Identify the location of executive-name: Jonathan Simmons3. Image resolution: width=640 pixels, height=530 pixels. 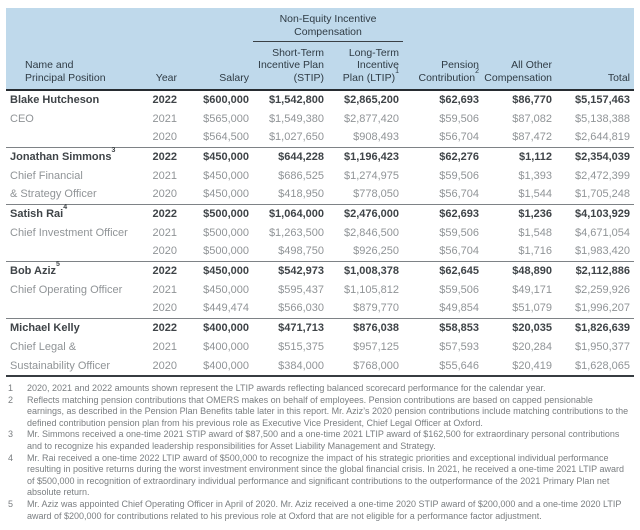
(75, 156).